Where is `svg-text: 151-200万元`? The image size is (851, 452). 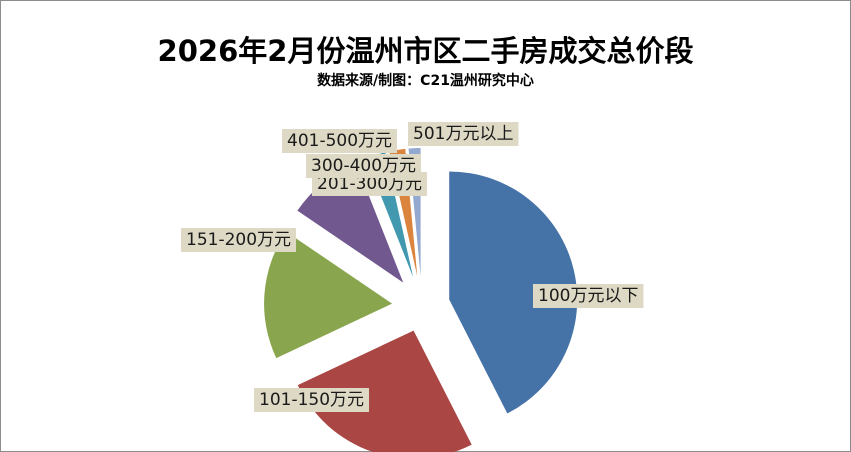
svg-text: 151-200万元 is located at coordinates (238, 240).